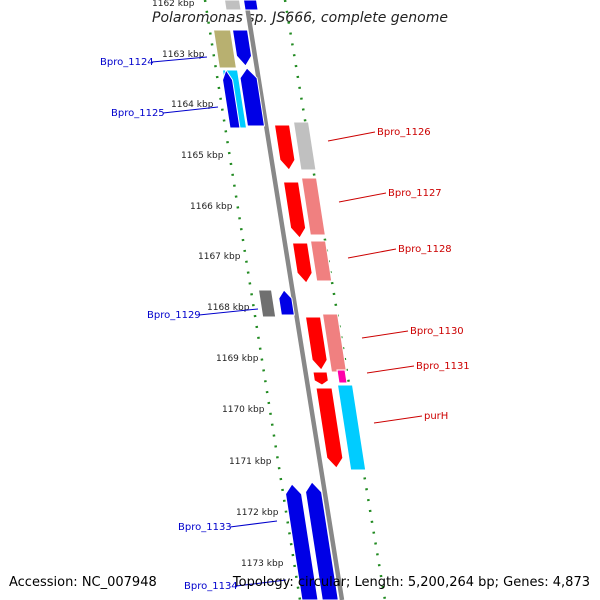 The height and width of the screenshot is (600, 600). I want to click on kbp-tick-label: 1163 kbp, so click(183, 55).